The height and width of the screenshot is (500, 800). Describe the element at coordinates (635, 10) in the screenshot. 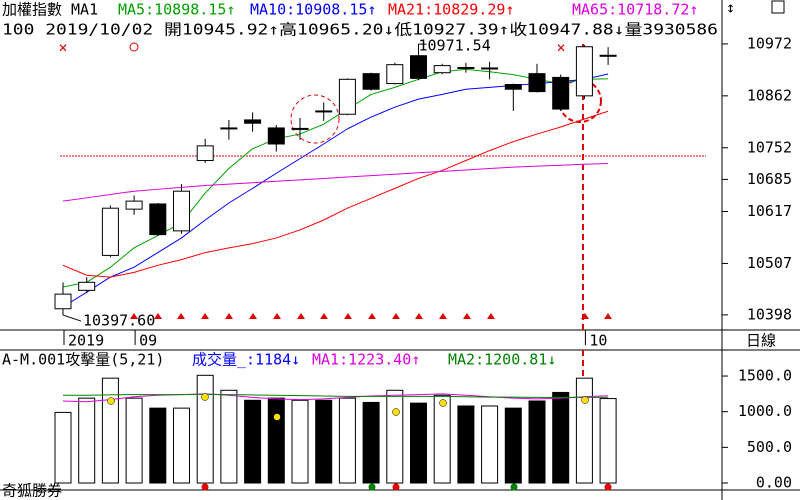

I see `legend-entry: MA65:10718.72↑` at that location.